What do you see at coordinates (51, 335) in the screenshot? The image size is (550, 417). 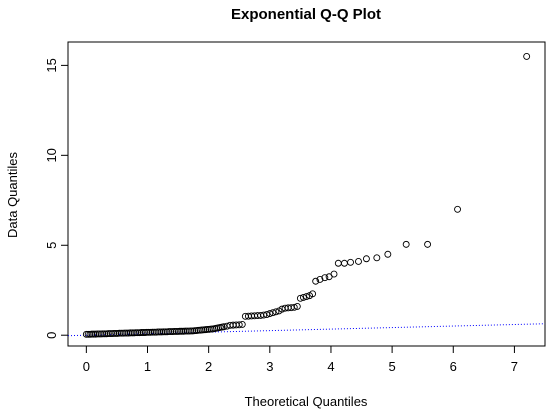 I see `y-tick-label: 0` at bounding box center [51, 335].